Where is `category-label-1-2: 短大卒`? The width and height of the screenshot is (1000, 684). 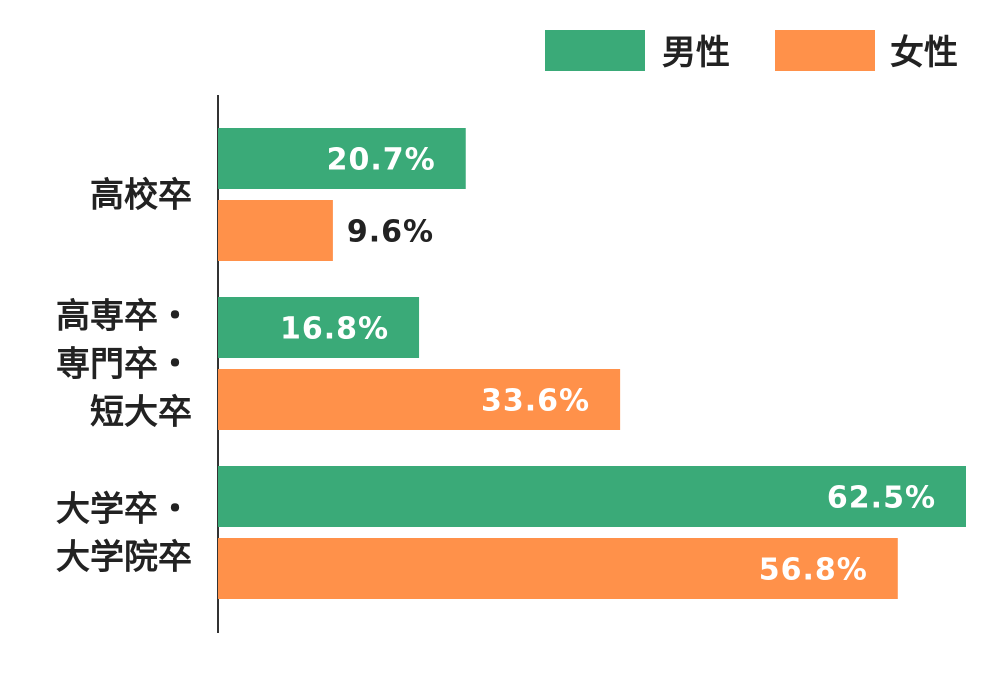 category-label-1-2: 短大卒 is located at coordinates (141, 413).